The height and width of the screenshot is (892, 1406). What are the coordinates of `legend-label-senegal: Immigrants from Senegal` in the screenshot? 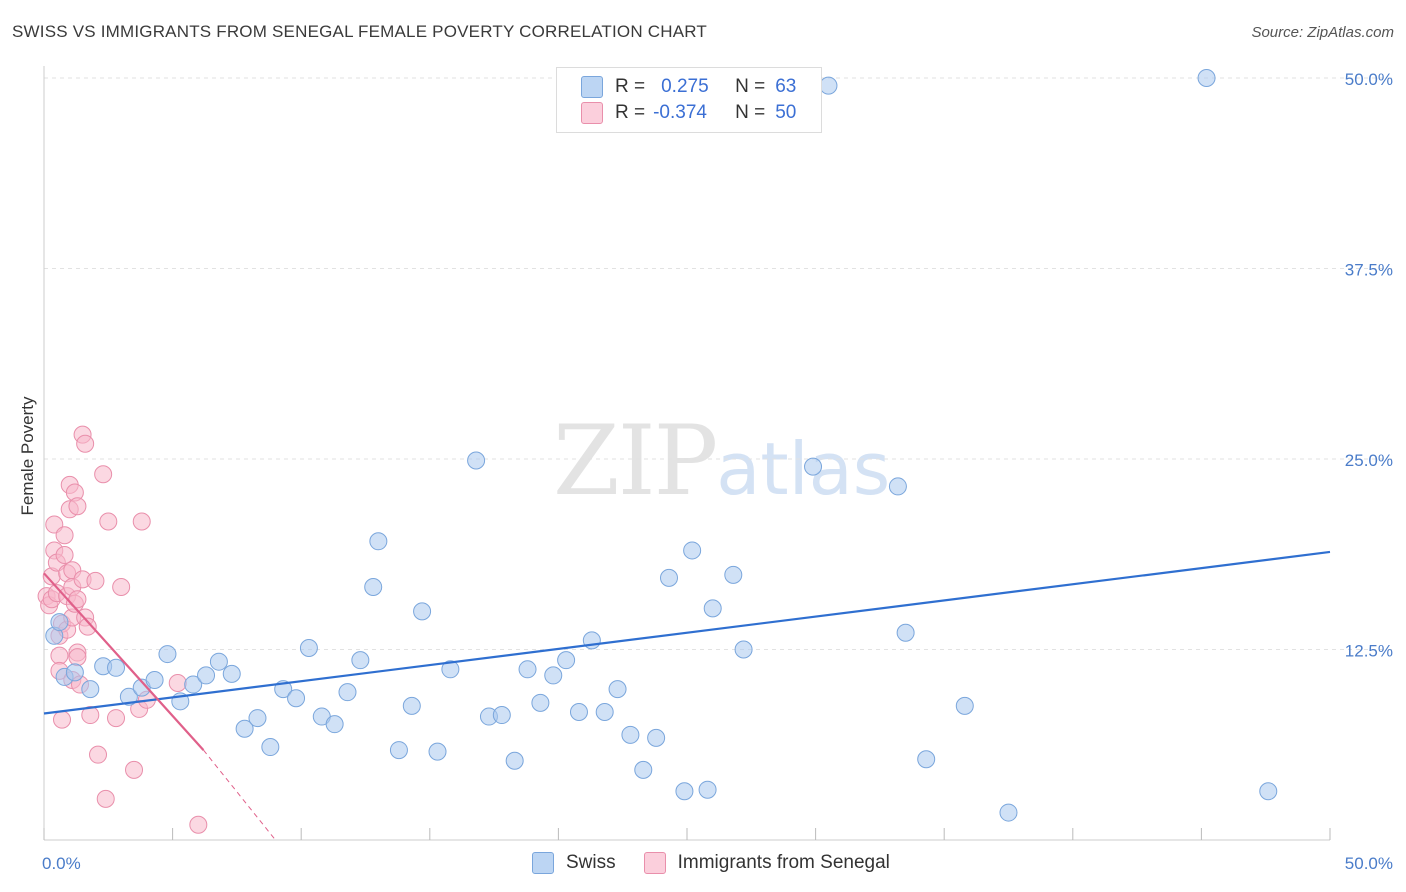 It's located at (783, 862).